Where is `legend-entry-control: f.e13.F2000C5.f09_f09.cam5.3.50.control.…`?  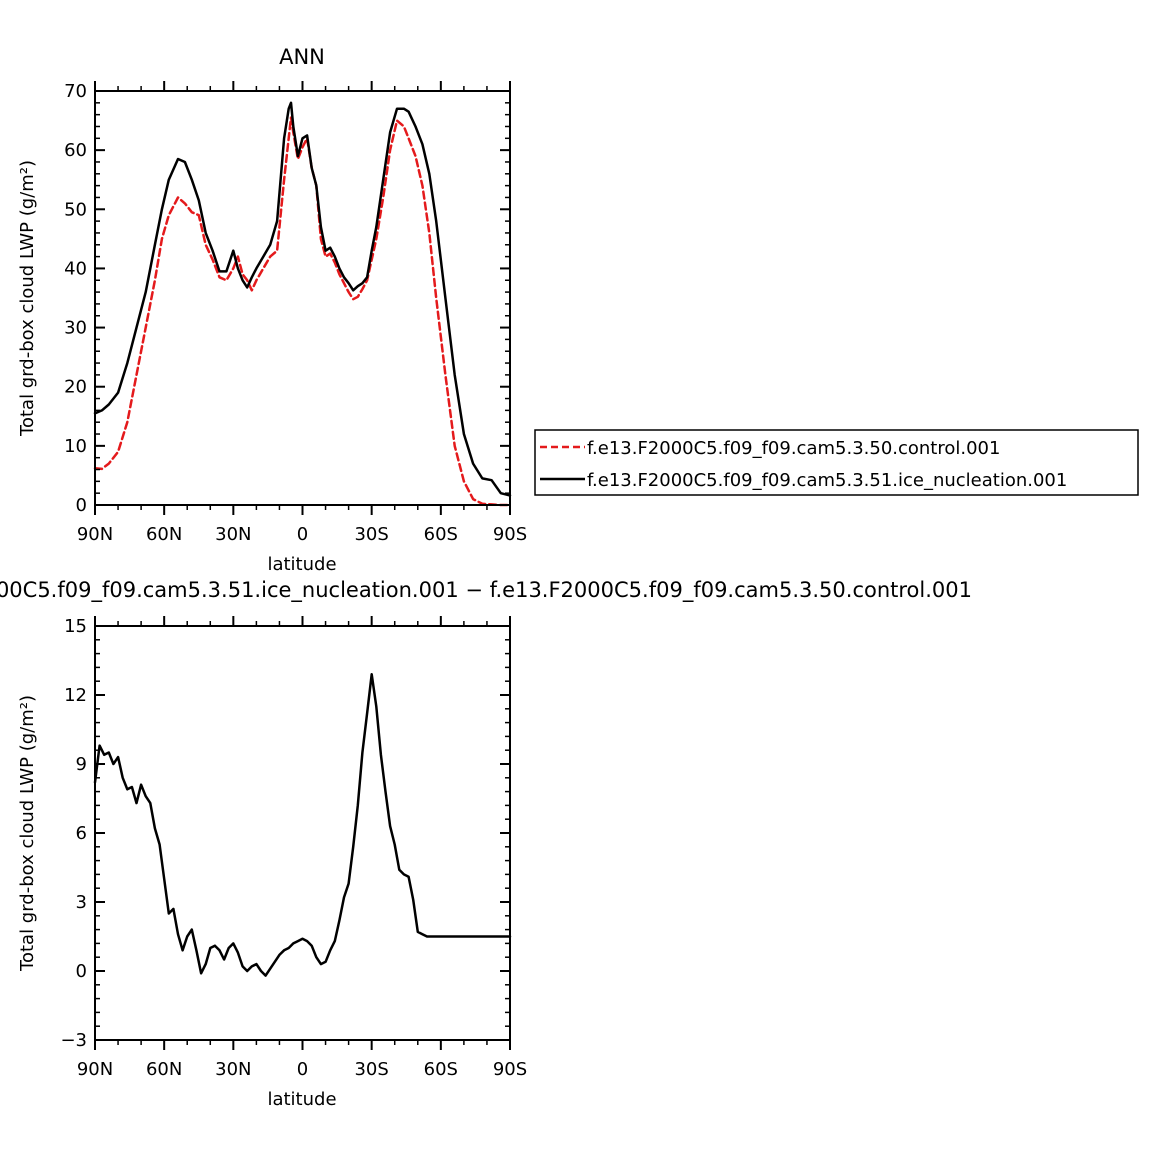
legend-entry-control: f.e13.F2000C5.f09_f09.cam5.3.50.control.… is located at coordinates (793, 448).